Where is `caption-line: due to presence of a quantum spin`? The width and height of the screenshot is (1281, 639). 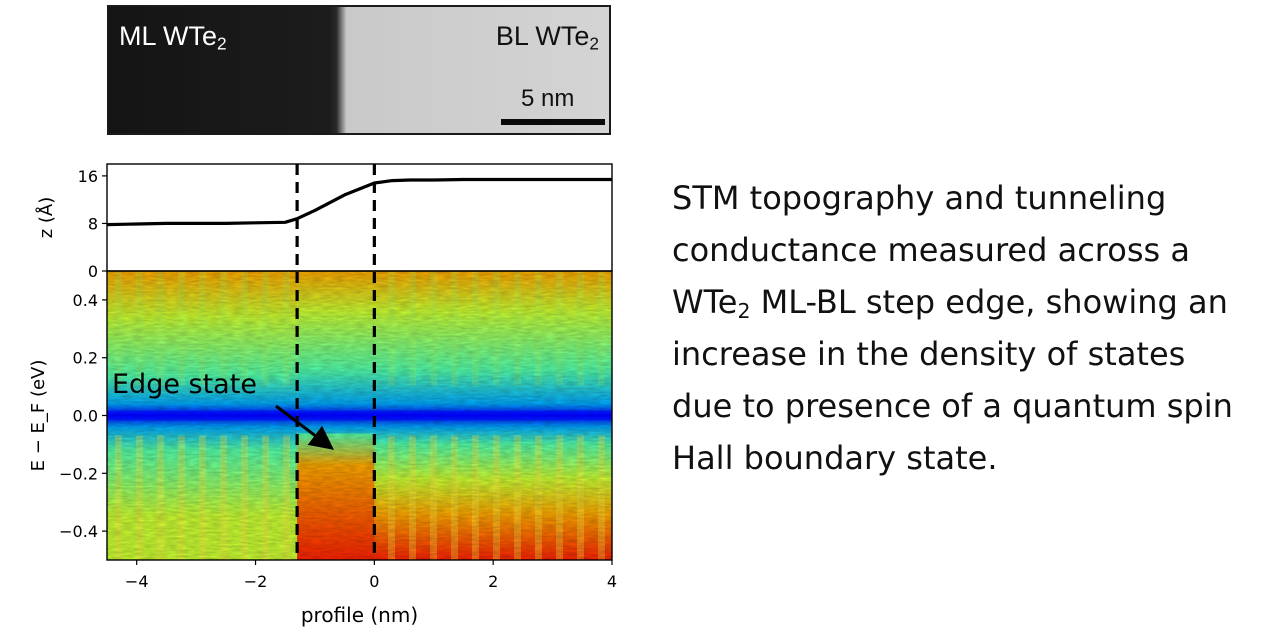 caption-line: due to presence of a quantum spin is located at coordinates (952, 406).